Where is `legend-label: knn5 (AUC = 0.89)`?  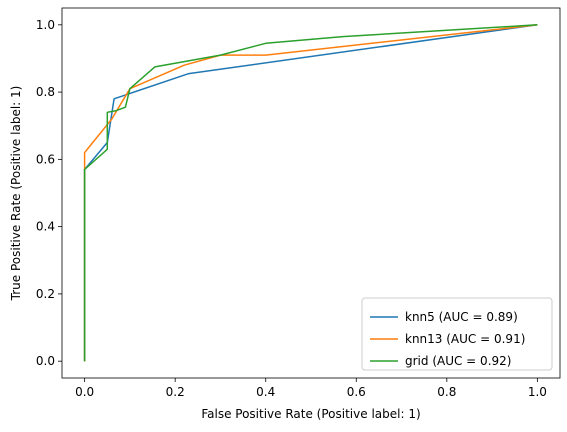
legend-label: knn5 (AUC = 0.89) is located at coordinates (461, 317).